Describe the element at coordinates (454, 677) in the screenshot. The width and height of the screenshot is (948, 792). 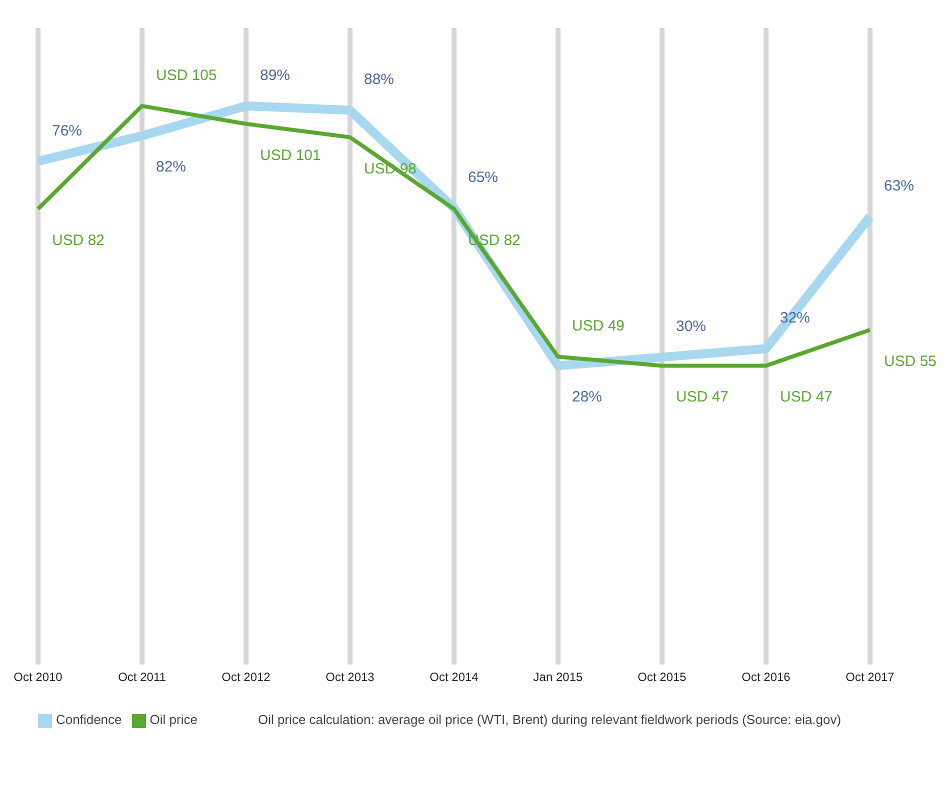
I see `x-tick-label: Oct 2014` at that location.